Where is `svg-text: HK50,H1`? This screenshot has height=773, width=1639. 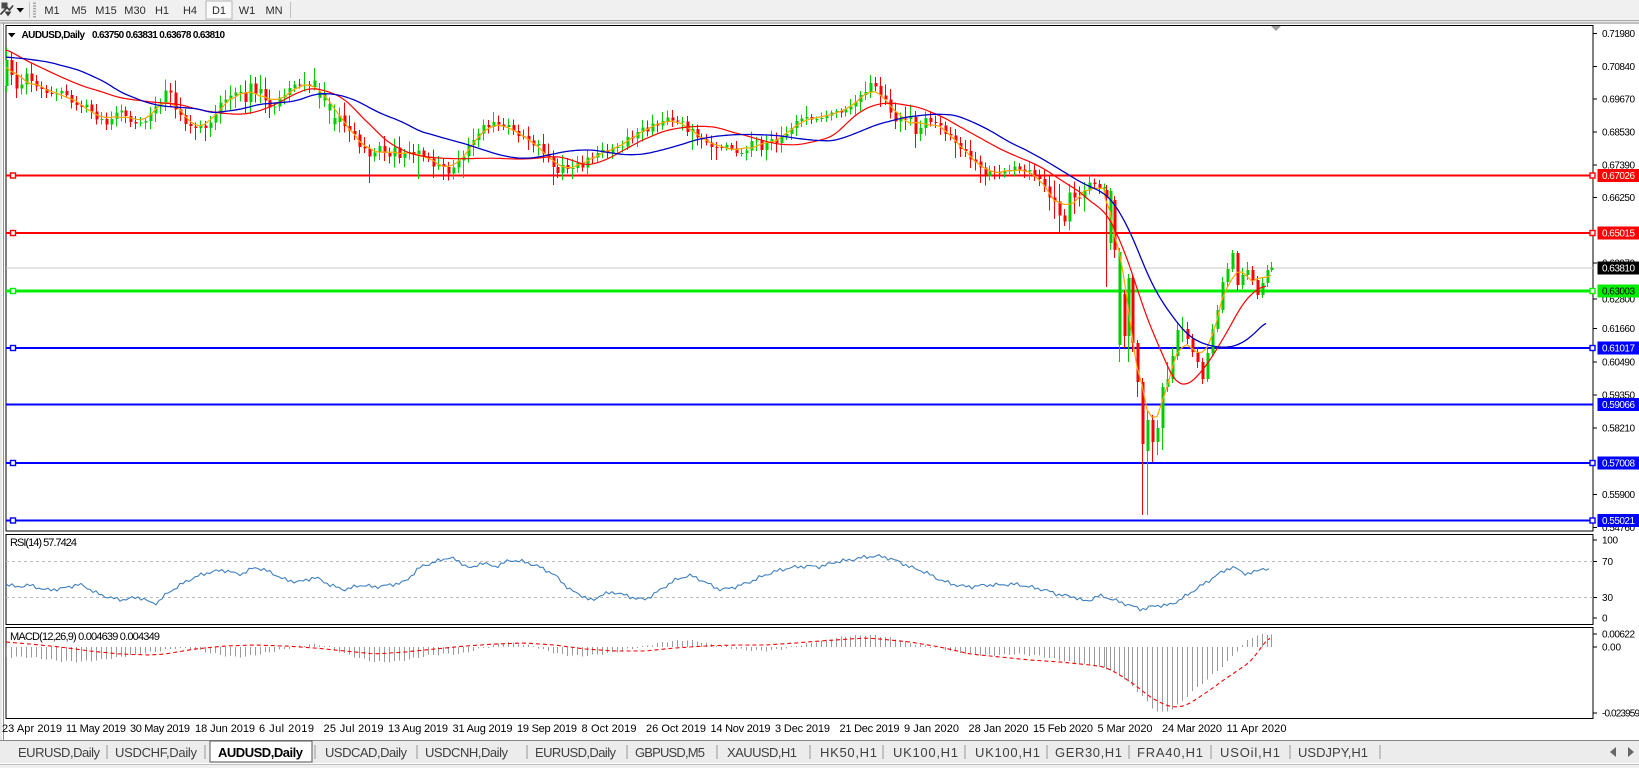
svg-text: HK50,H1 is located at coordinates (848, 752).